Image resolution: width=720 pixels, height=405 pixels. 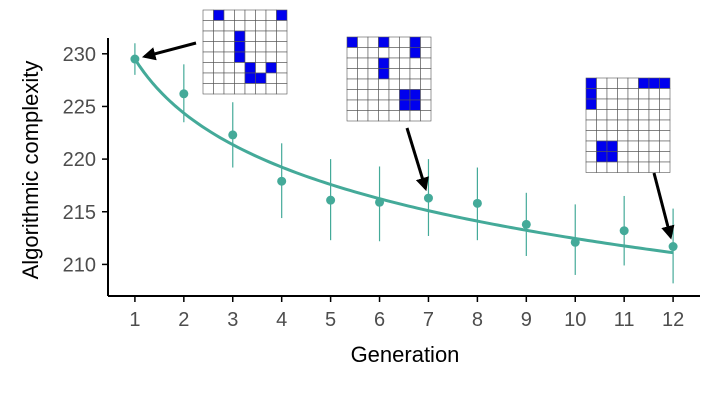 I want to click on x-tick-label: 2, so click(x=183, y=320).